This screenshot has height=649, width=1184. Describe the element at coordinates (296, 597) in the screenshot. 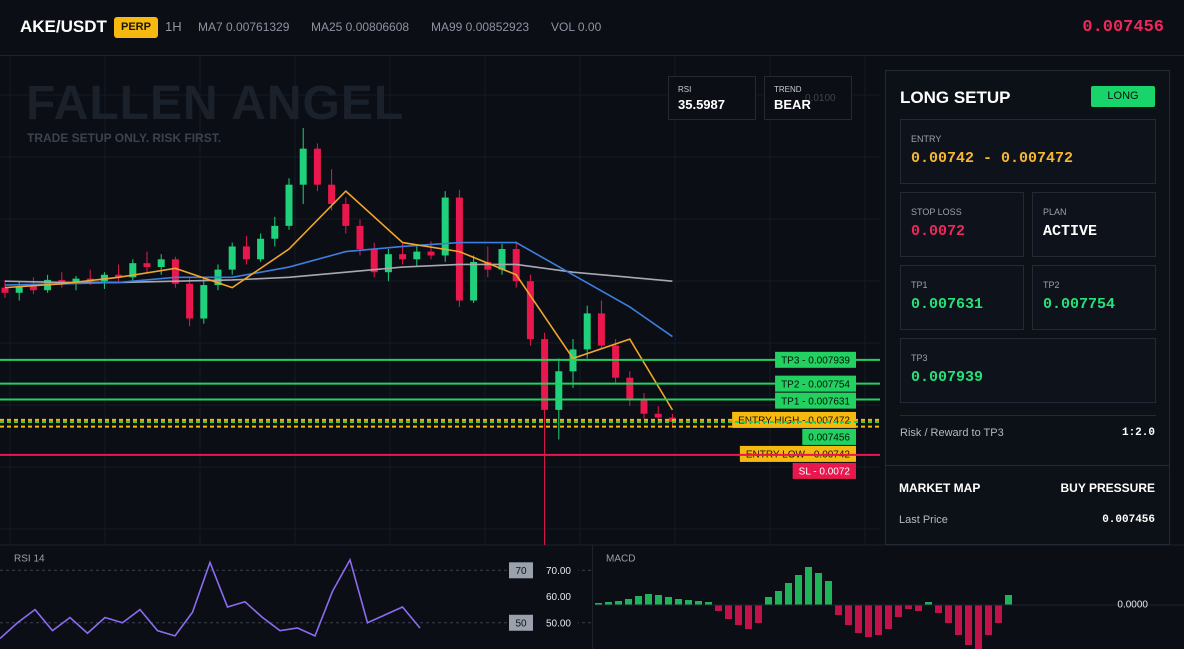

I see `rsi-panel-bg` at that location.